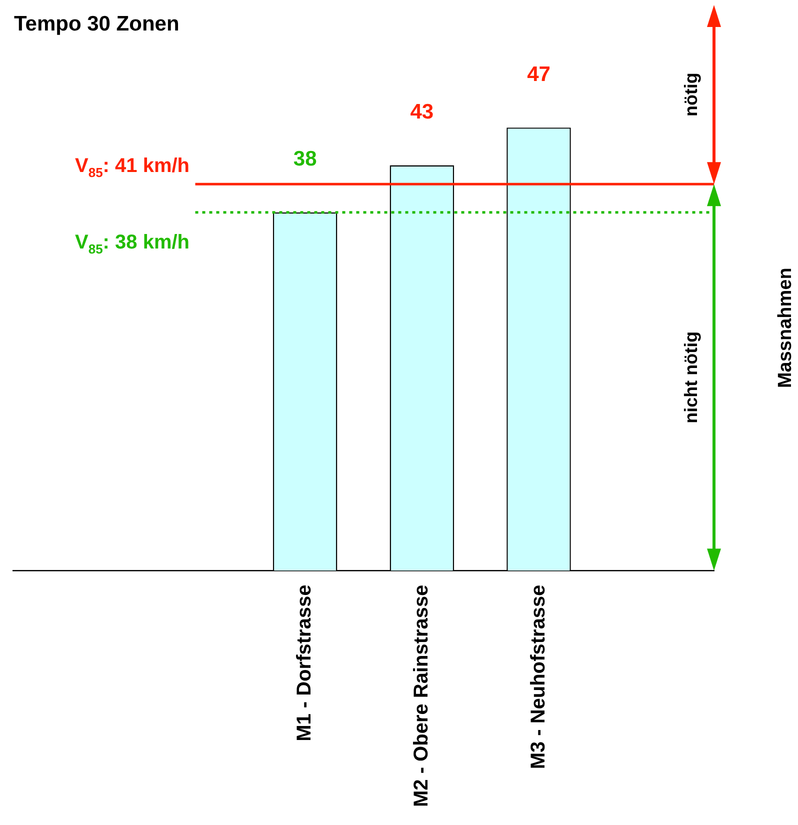 This screenshot has width=798, height=825. I want to click on annotation: nicht nötig, so click(690, 377).